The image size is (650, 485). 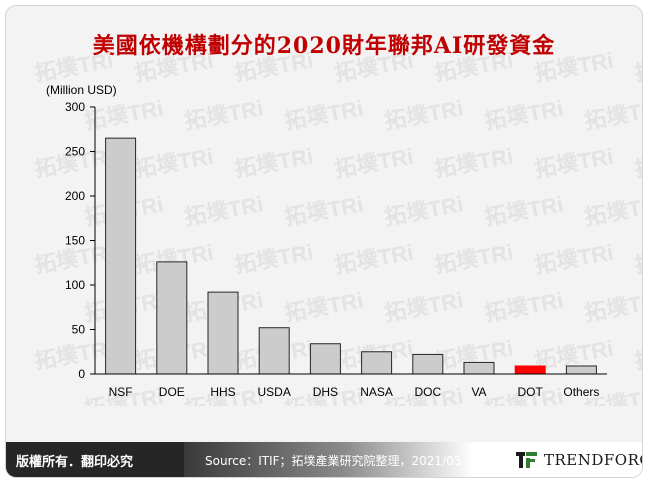 What do you see at coordinates (75, 107) in the screenshot?
I see `y-tick-label: 300` at bounding box center [75, 107].